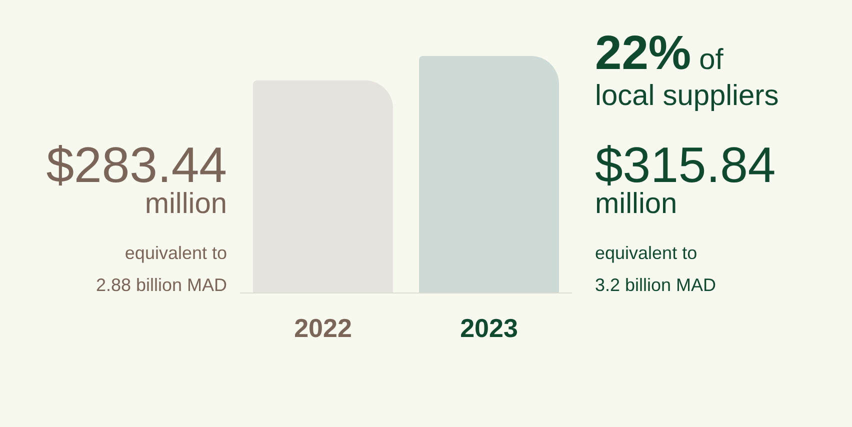 The image size is (852, 427). I want to click on text: 22% of local suppliers, so click(687, 70).